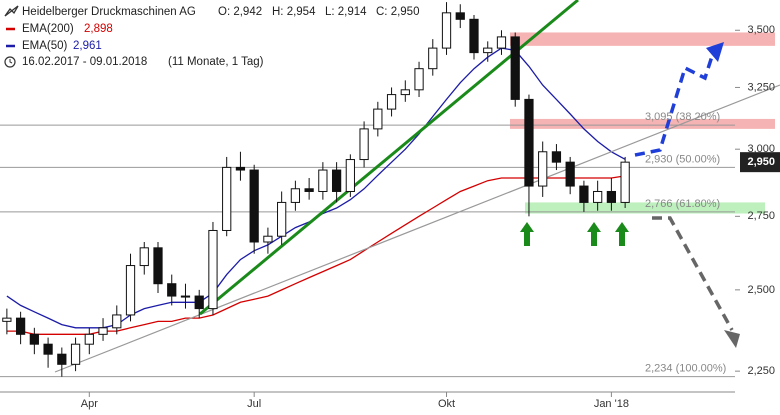  Describe the element at coordinates (761, 371) in the screenshot. I see `y-tick-label: 2,250` at that location.